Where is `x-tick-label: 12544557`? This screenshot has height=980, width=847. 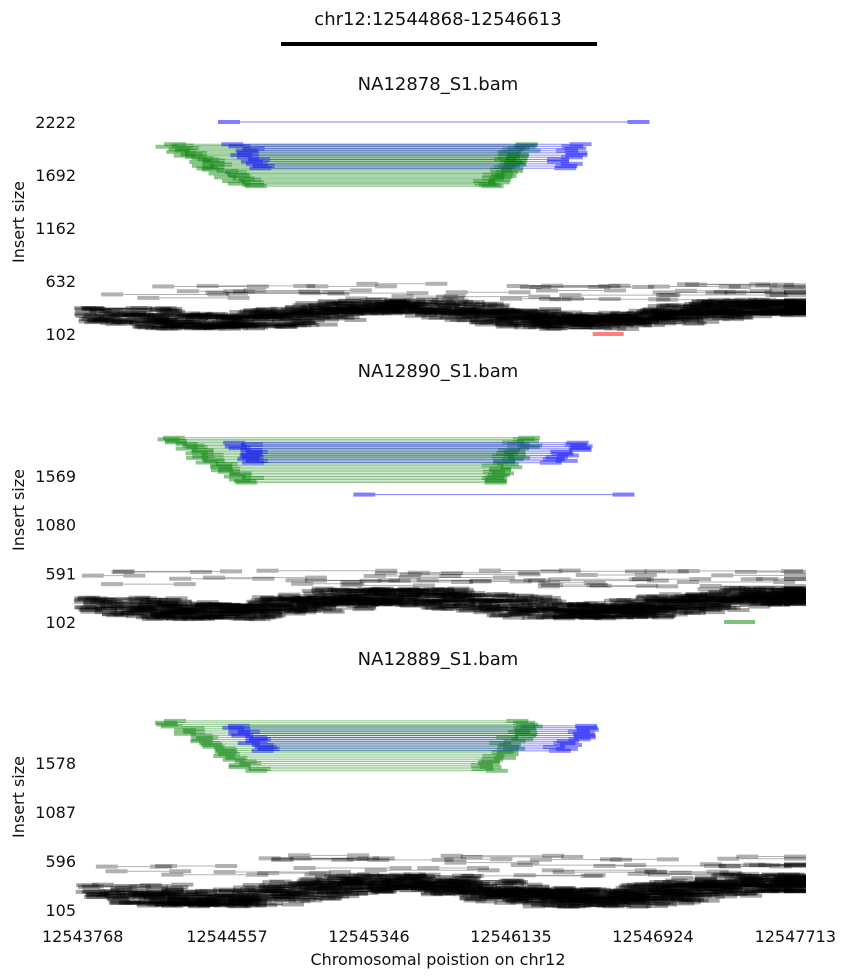 x-tick-label: 12544557 is located at coordinates (226, 936).